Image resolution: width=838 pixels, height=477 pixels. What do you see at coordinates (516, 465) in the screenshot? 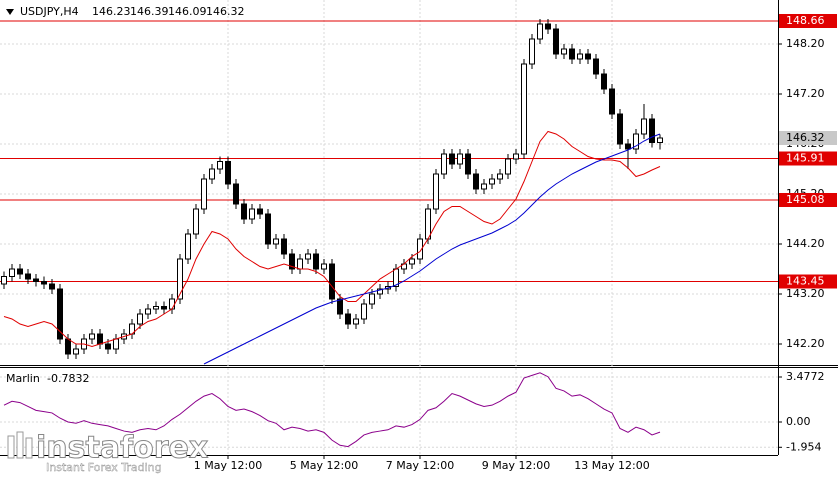
I see `x-tick-label: 9 May 12:00` at bounding box center [516, 465].